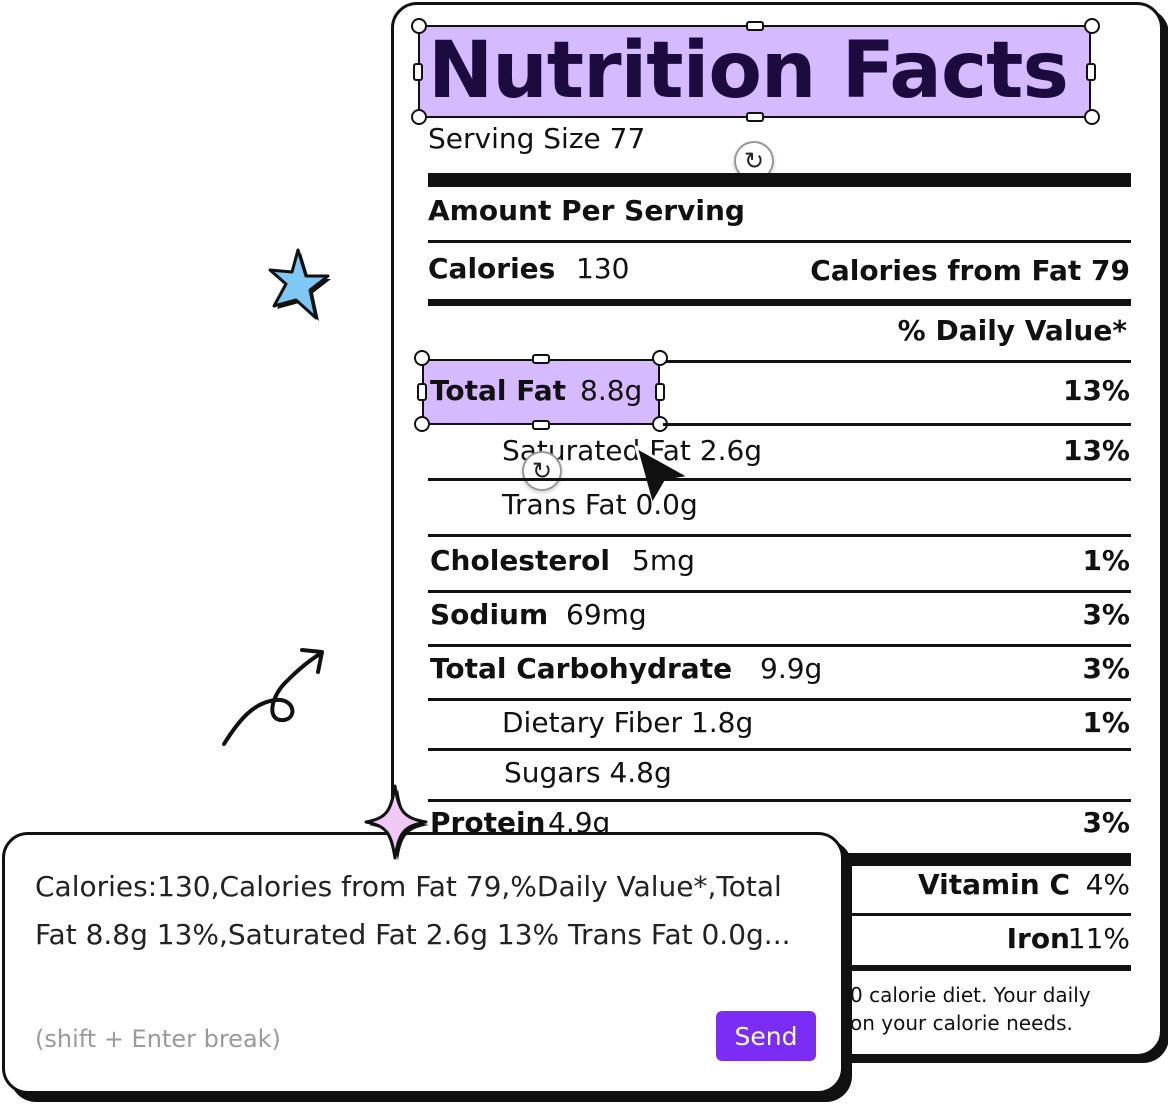 The width and height of the screenshot is (1168, 1106). Describe the element at coordinates (1106, 614) in the screenshot. I see `sodium-dv: 3%` at that location.